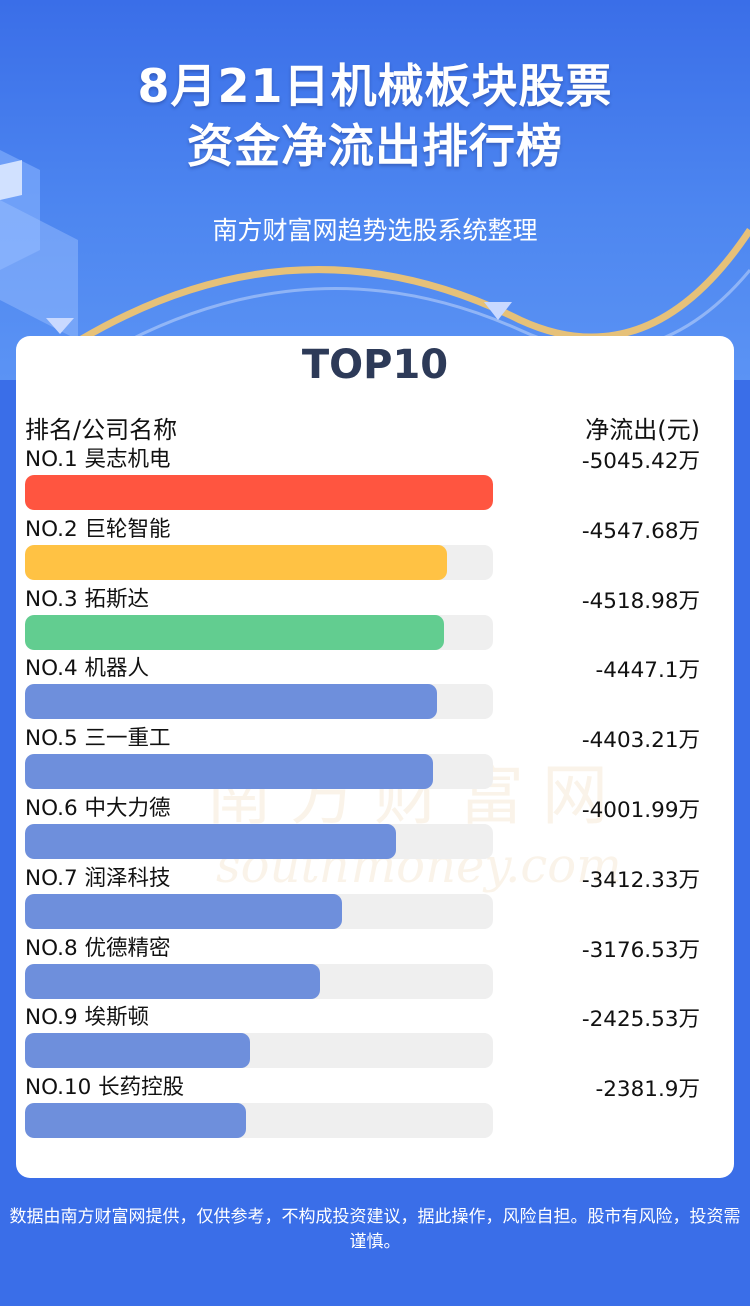 The height and width of the screenshot is (1306, 750). I want to click on column-header-rank: 排名/公司名称, so click(101, 430).